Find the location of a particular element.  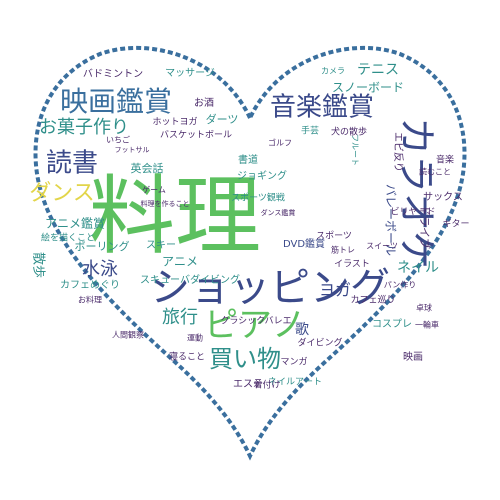

word-cloud-word: ダイビング is located at coordinates (319, 343).